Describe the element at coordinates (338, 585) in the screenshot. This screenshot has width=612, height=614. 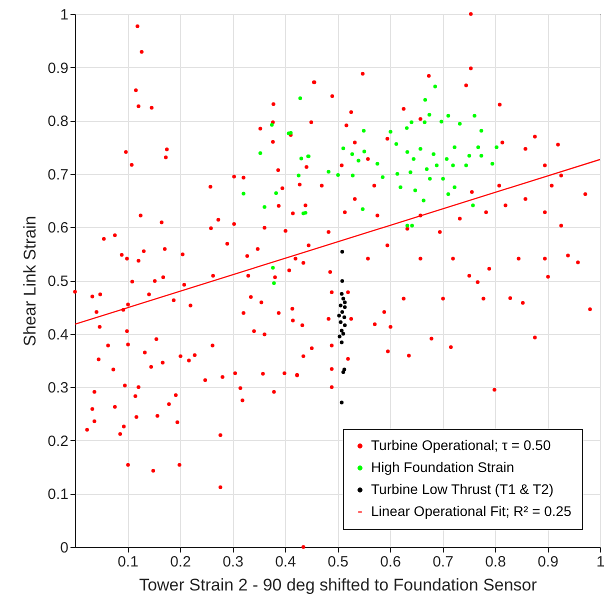
I see `x-axis-title: Tower Strain 2 - 90 deg shifted to Foundation Sensor` at that location.